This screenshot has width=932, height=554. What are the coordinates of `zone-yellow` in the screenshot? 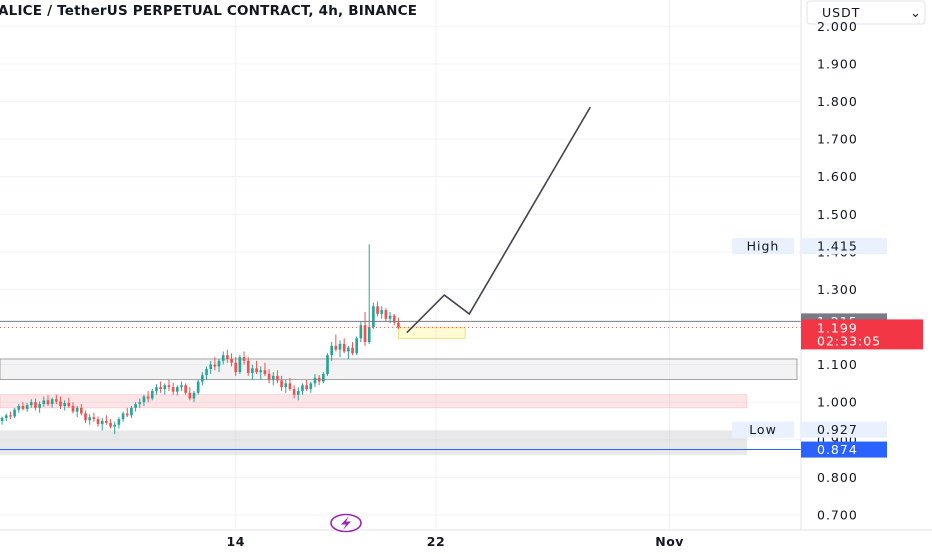 It's located at (432, 333).